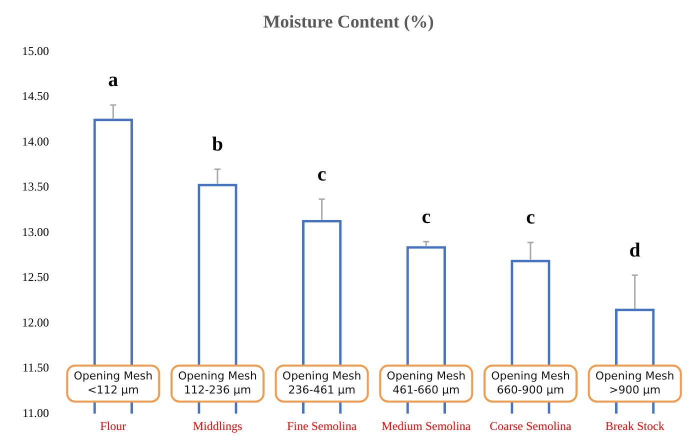 The image size is (697, 444). What do you see at coordinates (426, 382) in the screenshot?
I see `annotation: Opening Mesh 461-660 µm` at bounding box center [426, 382].